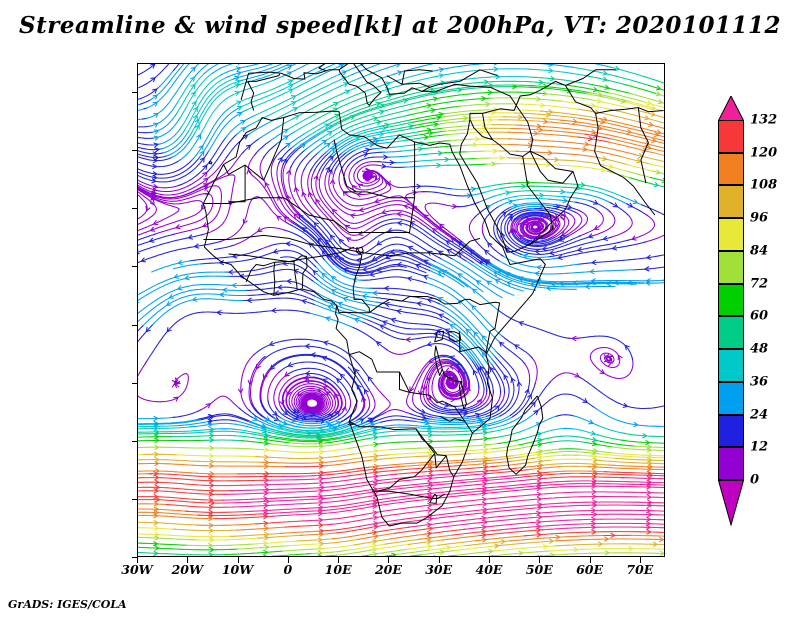  What do you see at coordinates (759, 218) in the screenshot?
I see `colorbar-tick-label: 96` at bounding box center [759, 218].